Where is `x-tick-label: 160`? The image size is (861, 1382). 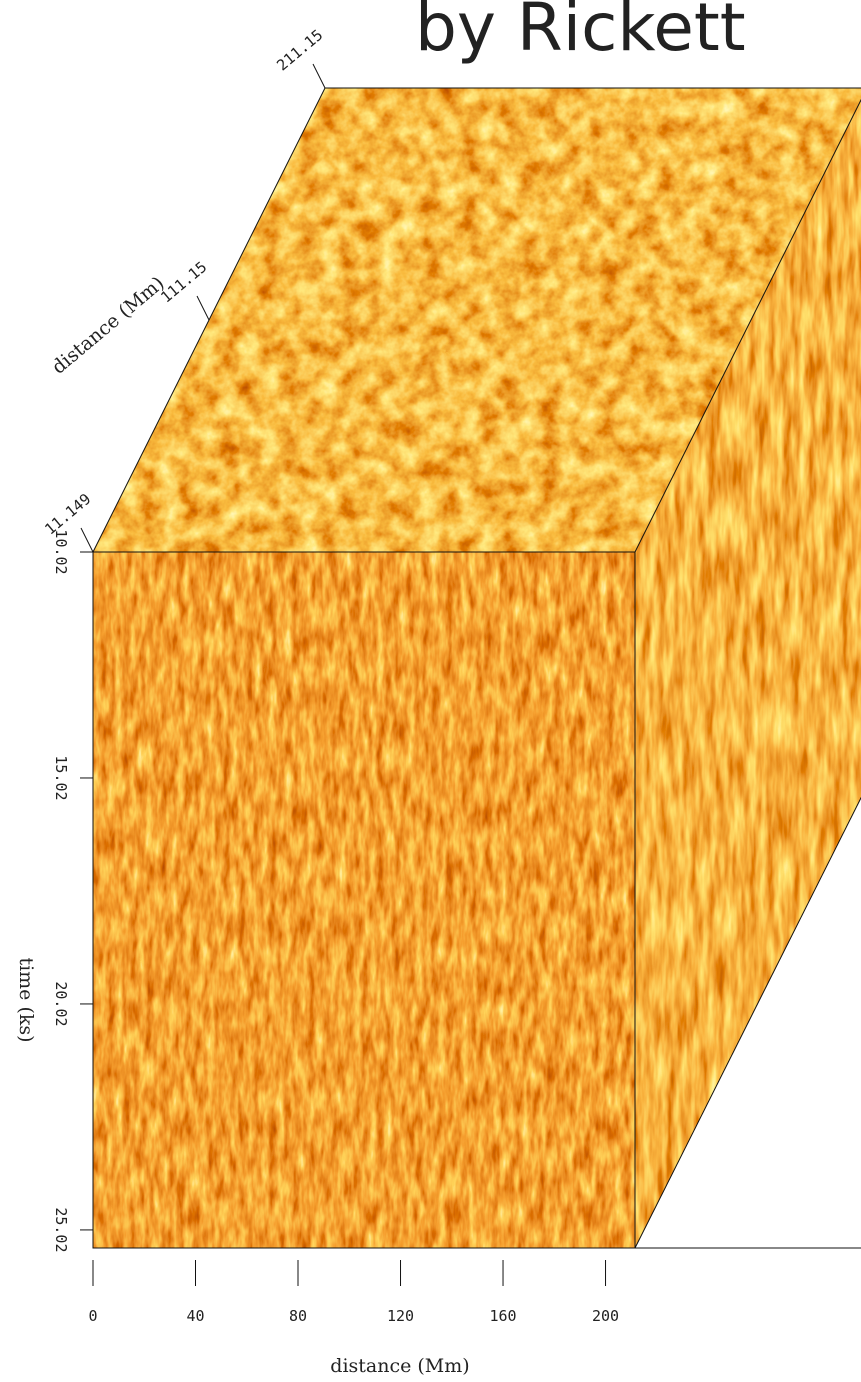
x-tick-label: 160 is located at coordinates (502, 1316).